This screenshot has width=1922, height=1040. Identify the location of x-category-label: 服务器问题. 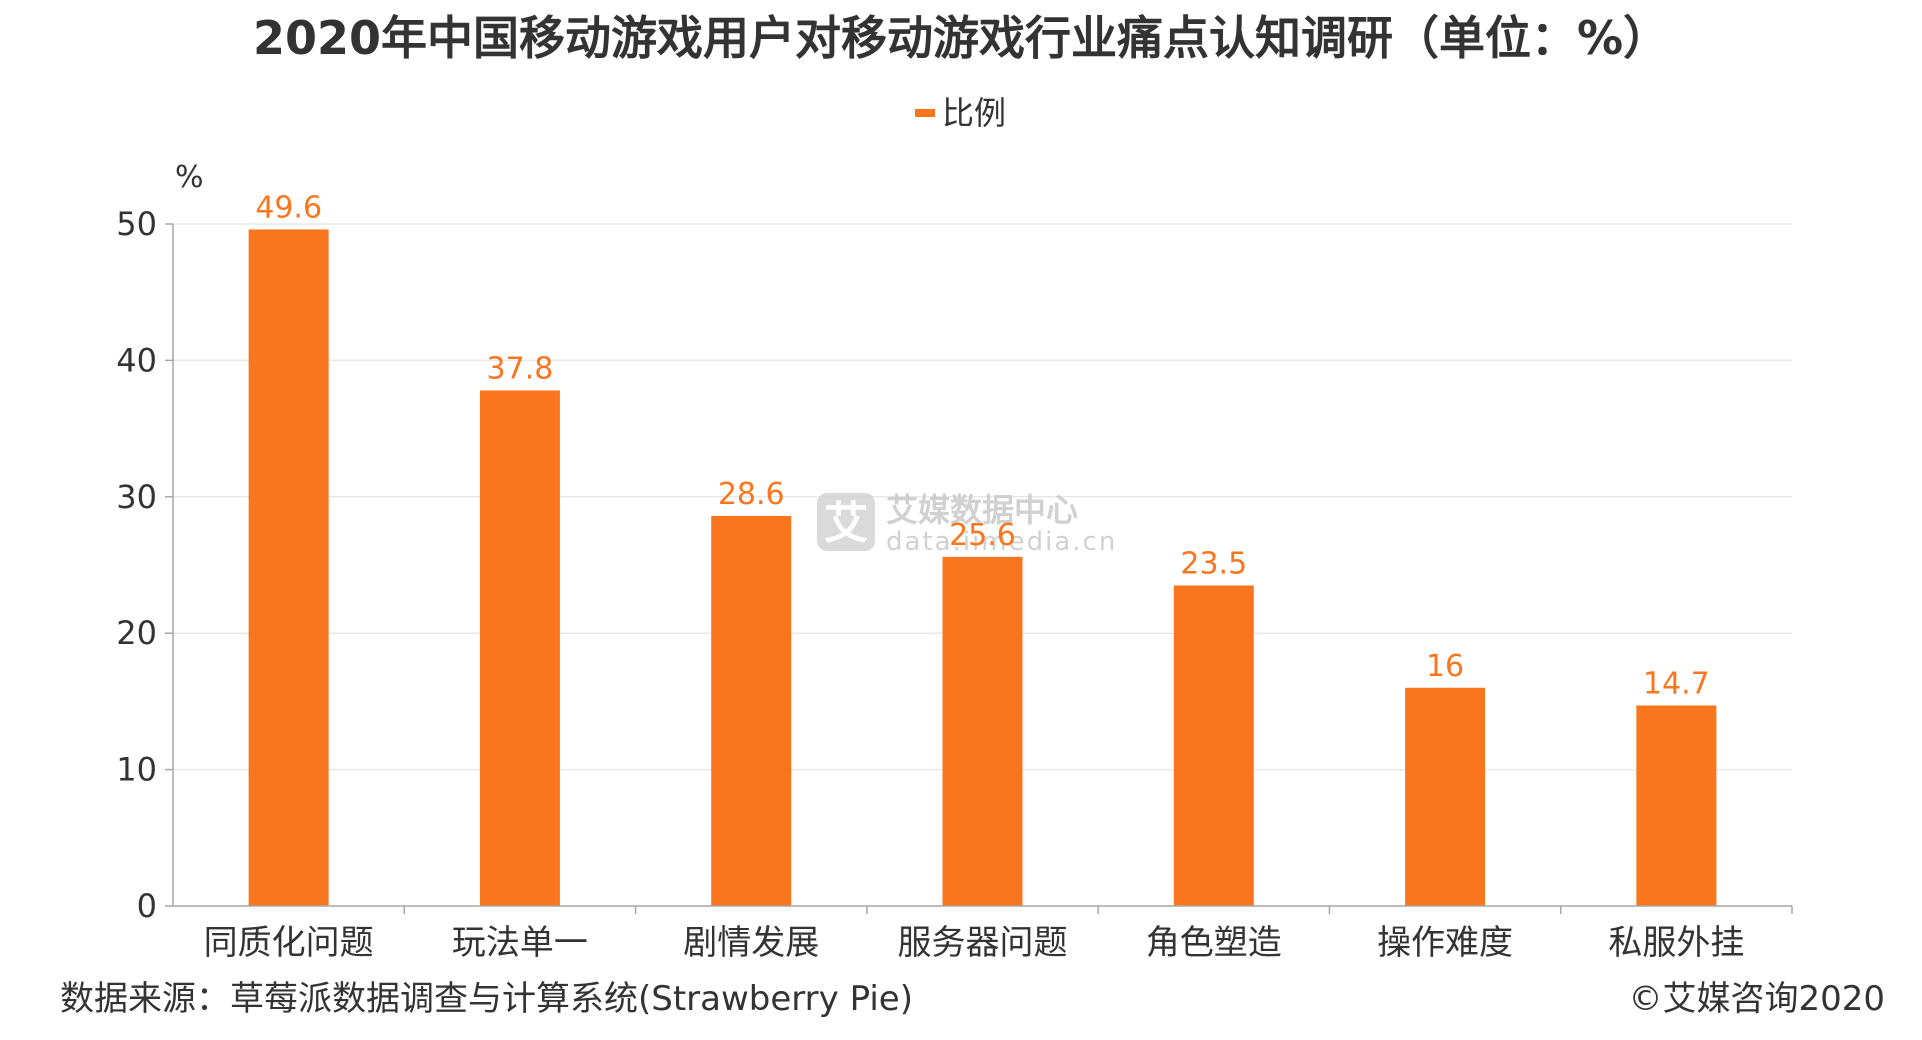
(983, 943).